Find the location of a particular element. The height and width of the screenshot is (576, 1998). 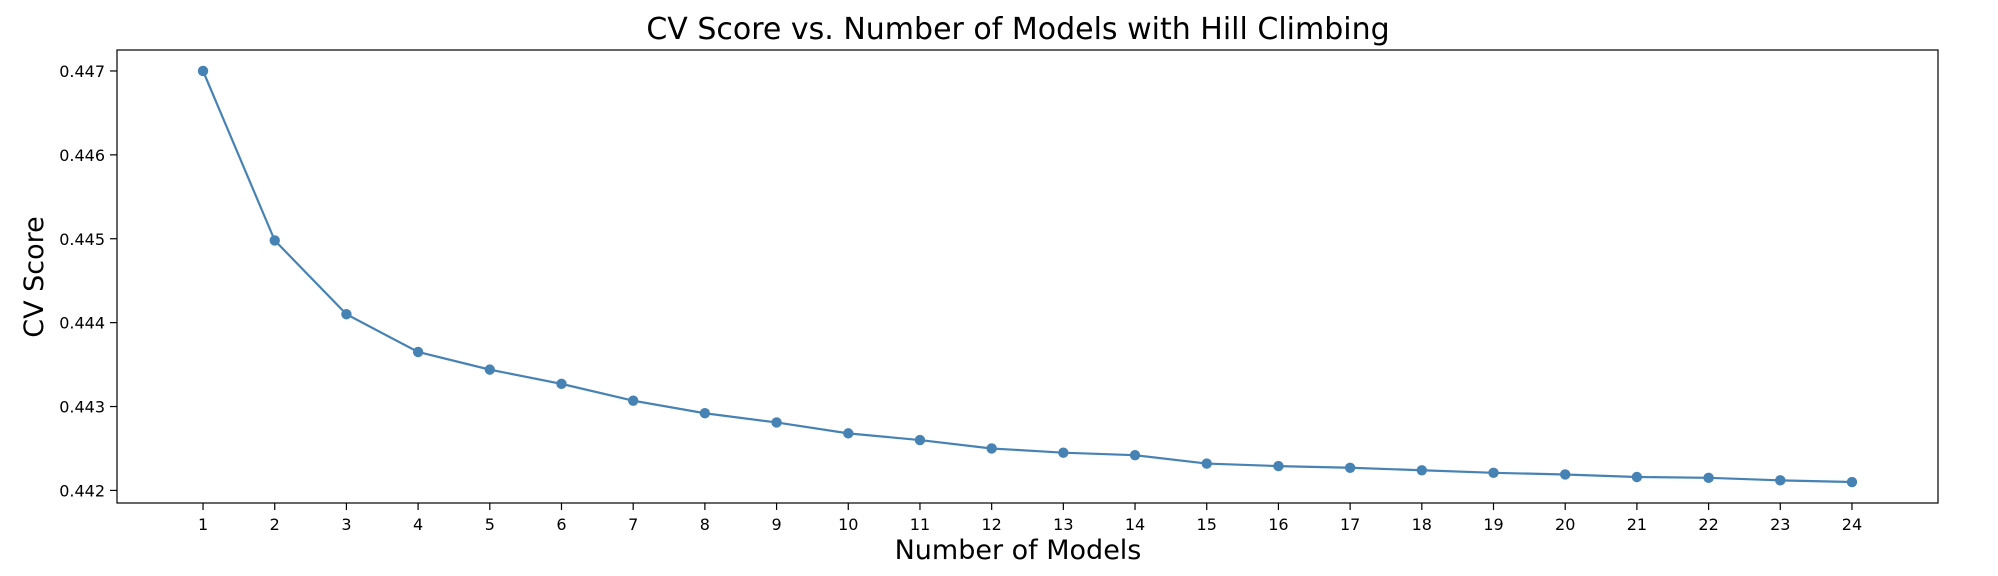

x-tick-label: 12 is located at coordinates (991, 524).